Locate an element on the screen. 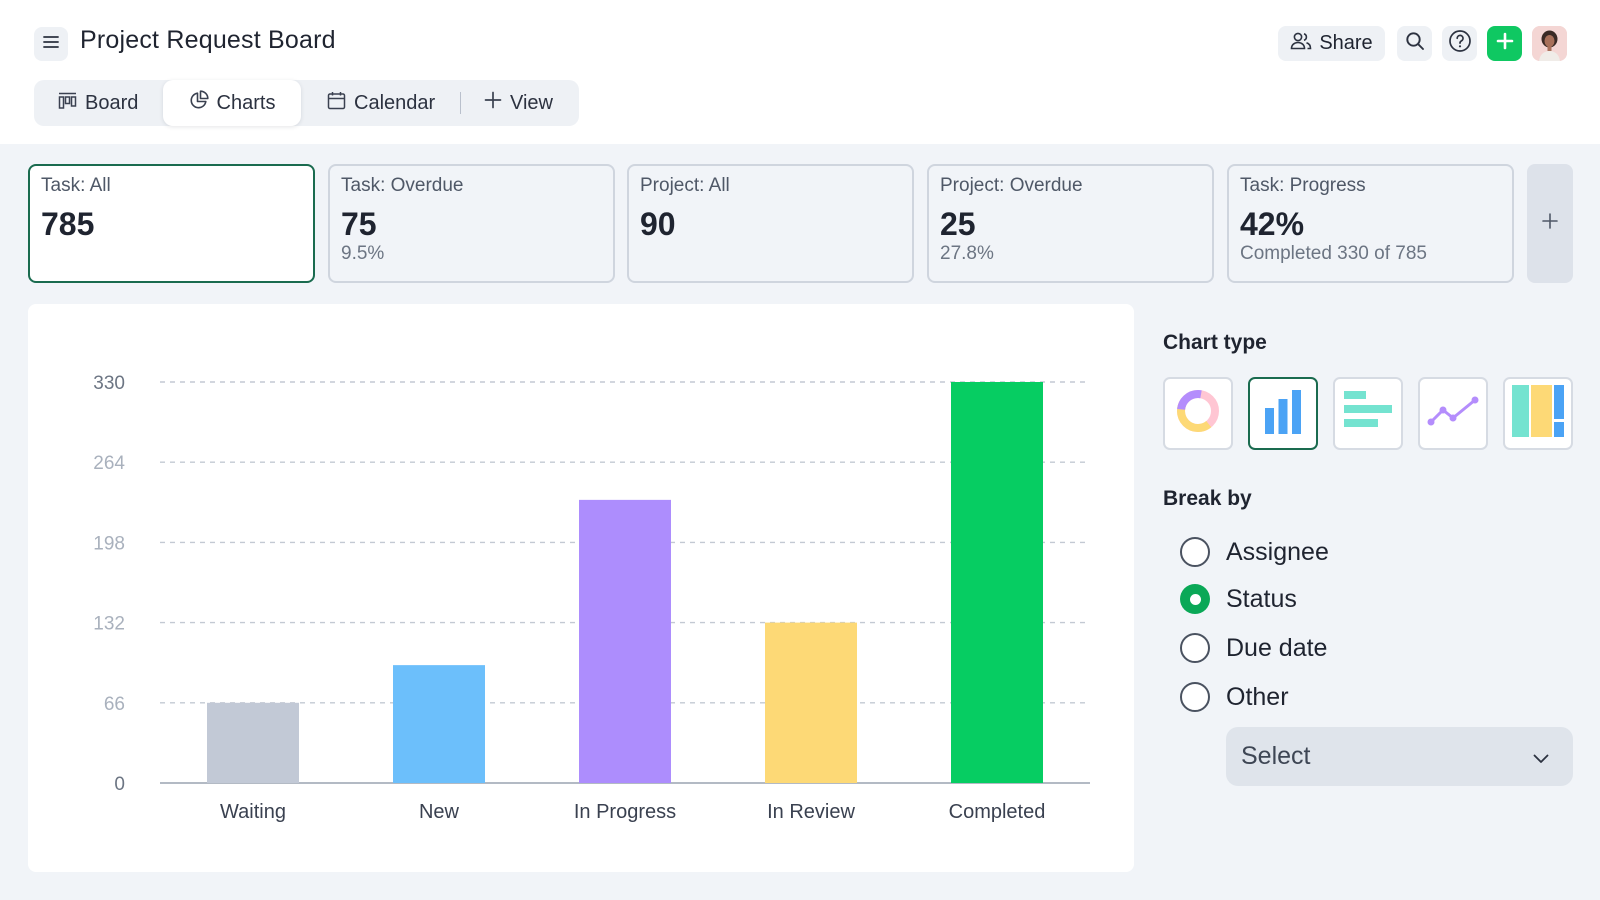 This screenshot has height=900, width=1600. radio-status: Status is located at coordinates (1238, 599).